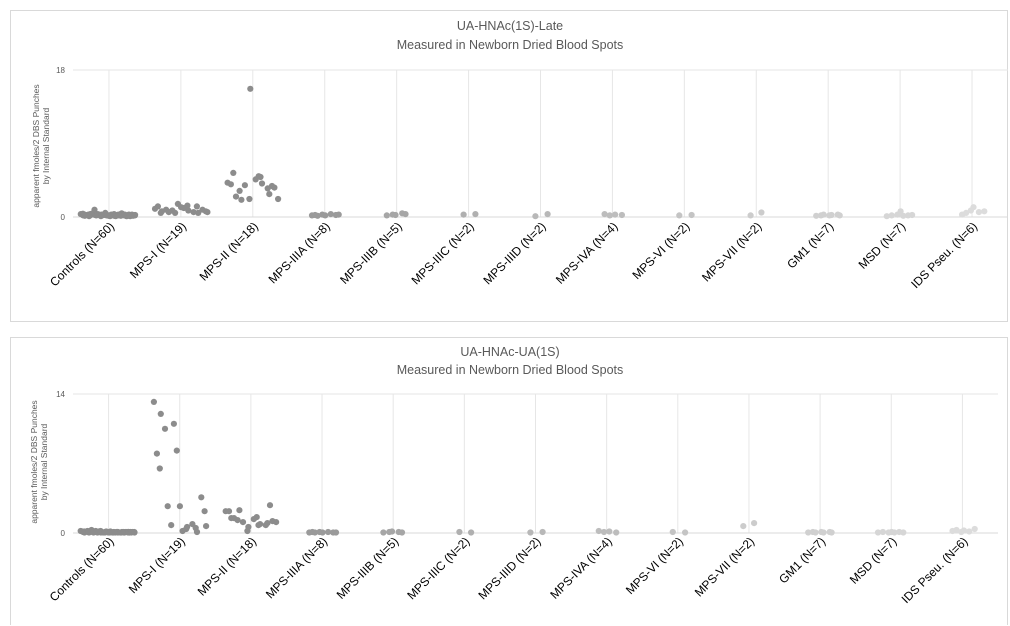 The width and height of the screenshot is (1010, 626). Describe the element at coordinates (60, 394) in the screenshot. I see `y-tick-label: 14` at that location.